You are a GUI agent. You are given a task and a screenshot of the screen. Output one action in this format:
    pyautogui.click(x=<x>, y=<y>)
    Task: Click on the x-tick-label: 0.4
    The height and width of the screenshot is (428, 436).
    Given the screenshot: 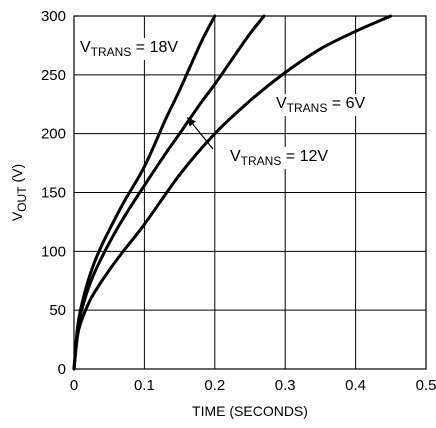 What is the action you would take?
    pyautogui.click(x=355, y=385)
    